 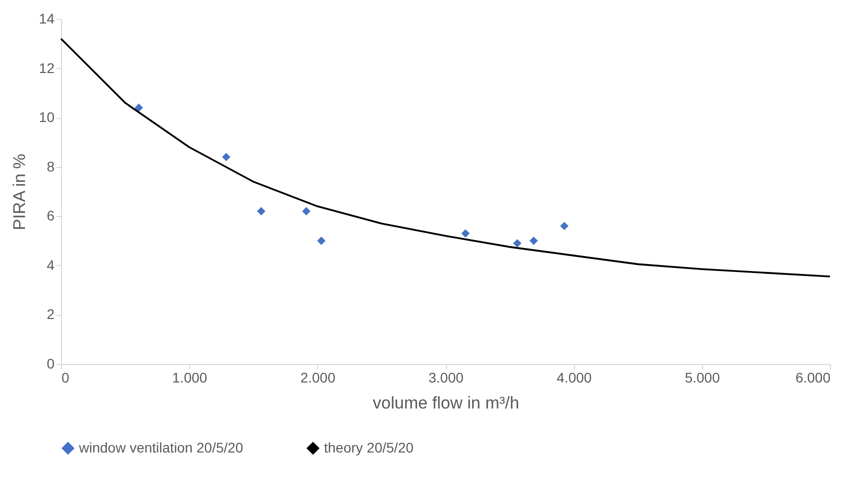 What do you see at coordinates (50, 314) in the screenshot?
I see `y-tick-label: 2` at bounding box center [50, 314].